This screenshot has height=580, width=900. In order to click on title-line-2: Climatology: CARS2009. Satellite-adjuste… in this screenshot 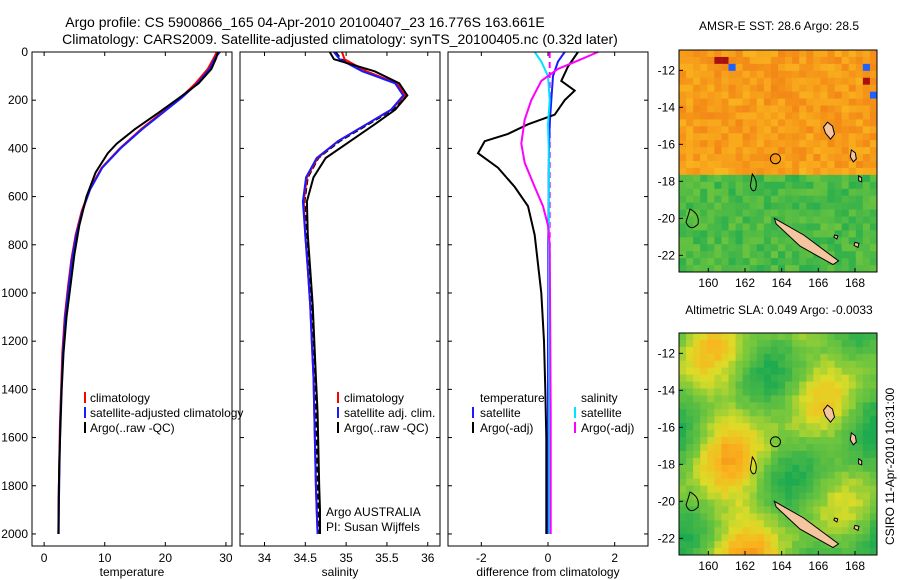, I will do `click(340, 39)`.